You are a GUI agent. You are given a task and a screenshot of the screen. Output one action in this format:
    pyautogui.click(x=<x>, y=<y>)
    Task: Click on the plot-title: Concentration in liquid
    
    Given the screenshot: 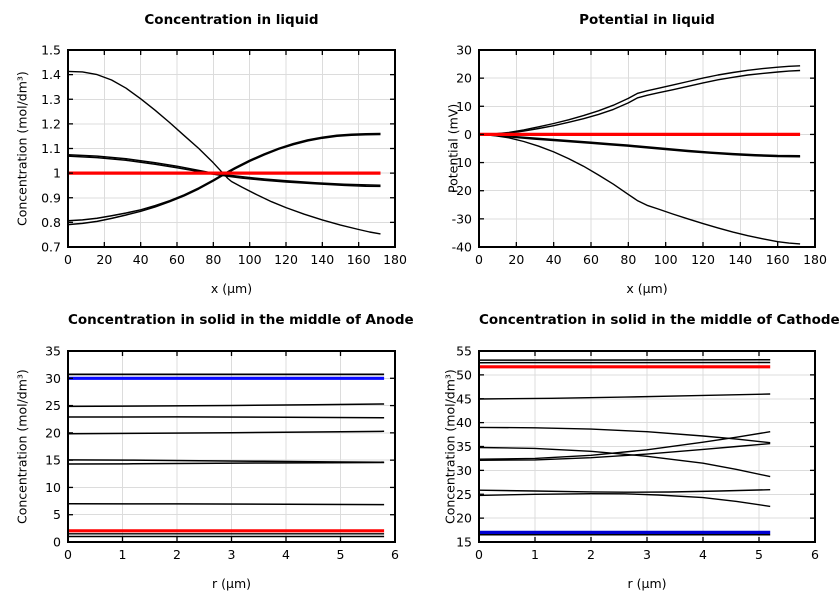 What is the action you would take?
    pyautogui.click(x=231, y=20)
    